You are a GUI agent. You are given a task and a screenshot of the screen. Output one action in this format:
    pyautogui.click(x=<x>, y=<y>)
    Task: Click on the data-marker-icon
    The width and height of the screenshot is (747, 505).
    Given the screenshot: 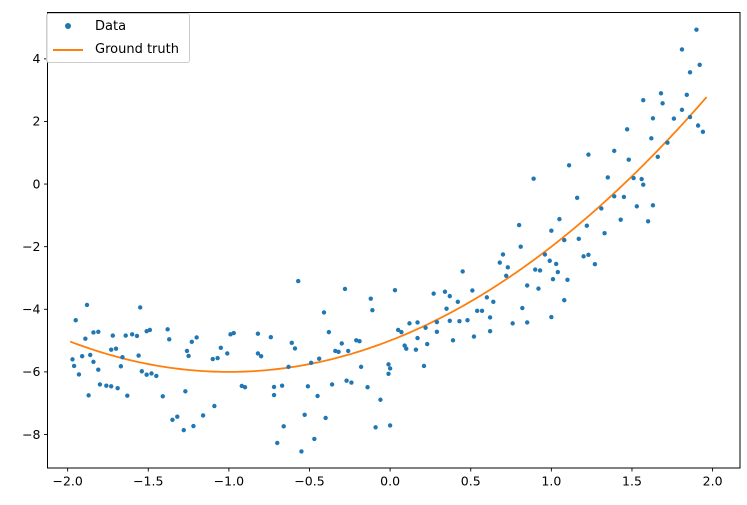 What is the action you would take?
    pyautogui.click(x=68, y=26)
    